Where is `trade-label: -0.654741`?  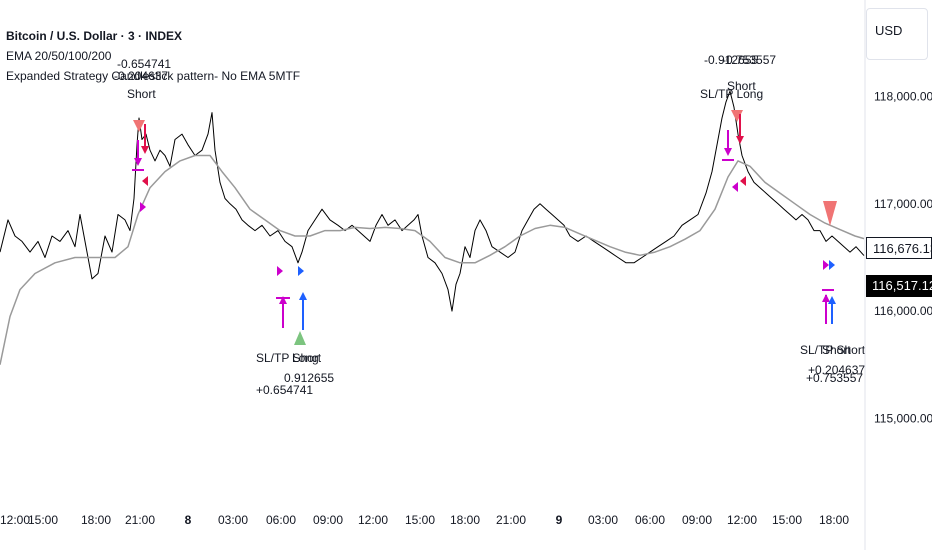
trade-label: -0.654741 is located at coordinates (144, 64).